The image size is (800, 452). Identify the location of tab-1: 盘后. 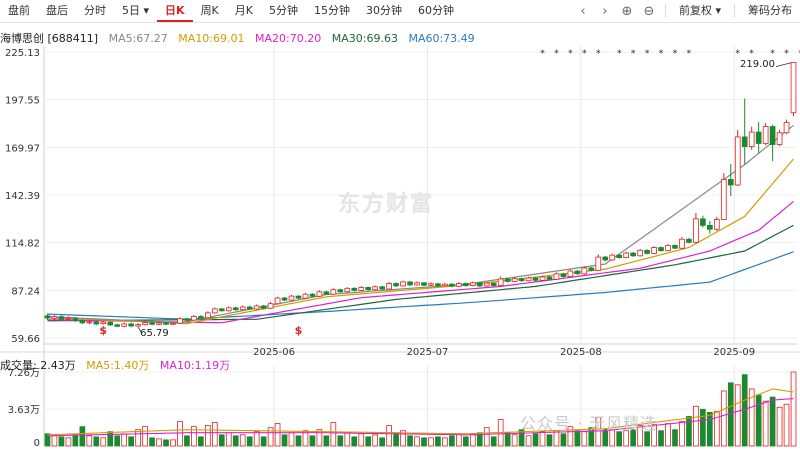
(57, 10).